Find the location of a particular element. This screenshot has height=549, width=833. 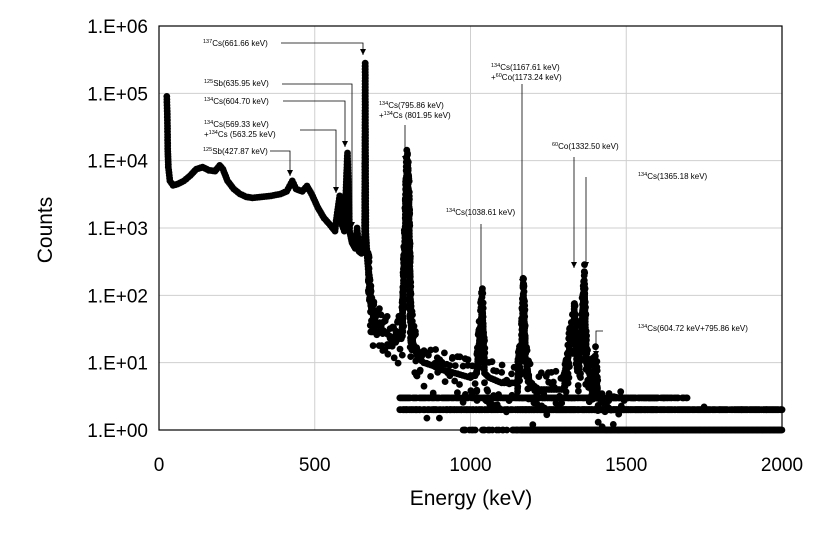

peak-label-line2: +134Cs (563.25 keV) is located at coordinates (240, 134).